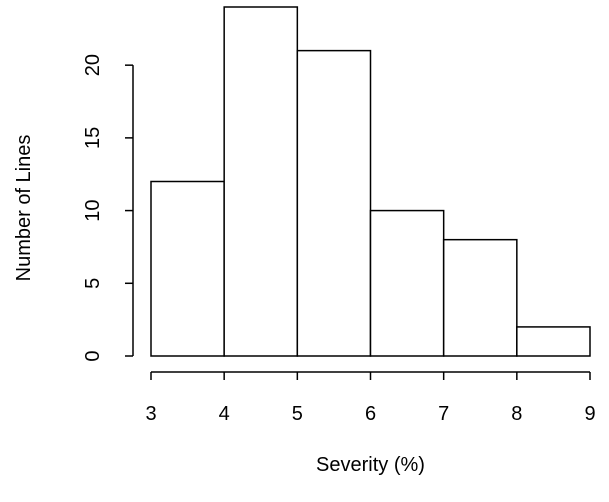 This screenshot has height=502, width=609. What do you see at coordinates (150, 414) in the screenshot?
I see `x-tick-label: 3` at bounding box center [150, 414].